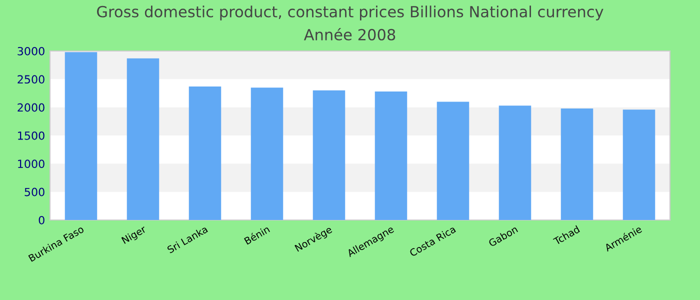  I want to click on chart-title: Gross domestic product, constant prices Billions National currency, so click(350, 13).